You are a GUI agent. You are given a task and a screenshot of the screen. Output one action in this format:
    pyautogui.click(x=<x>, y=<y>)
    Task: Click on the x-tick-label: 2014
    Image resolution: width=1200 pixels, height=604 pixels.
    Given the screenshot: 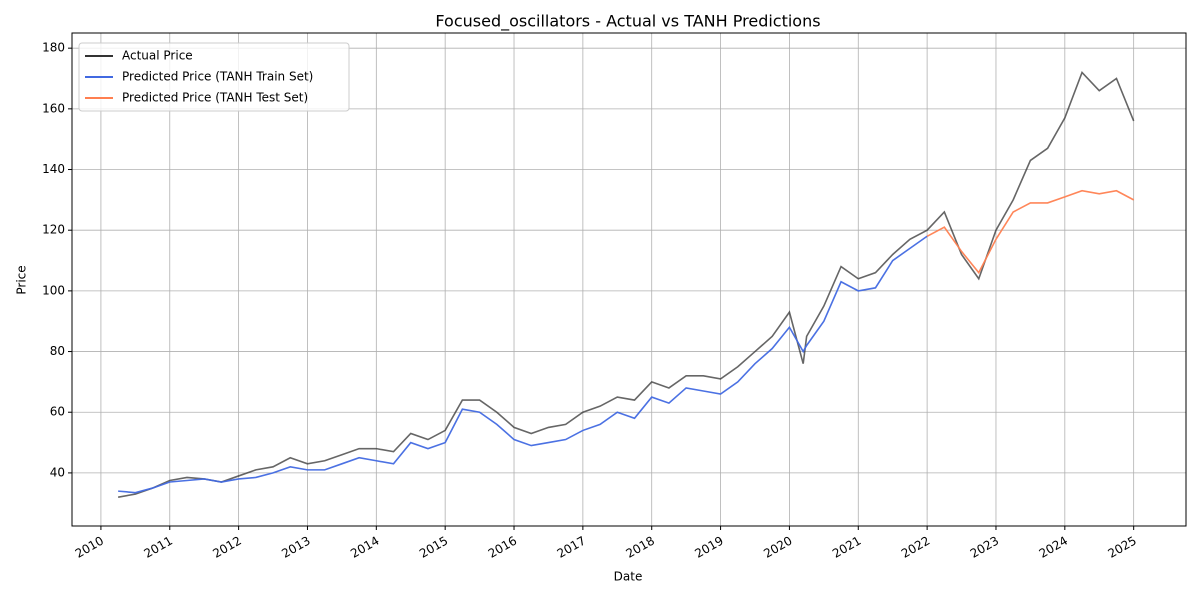 What is the action you would take?
    pyautogui.click(x=364, y=547)
    